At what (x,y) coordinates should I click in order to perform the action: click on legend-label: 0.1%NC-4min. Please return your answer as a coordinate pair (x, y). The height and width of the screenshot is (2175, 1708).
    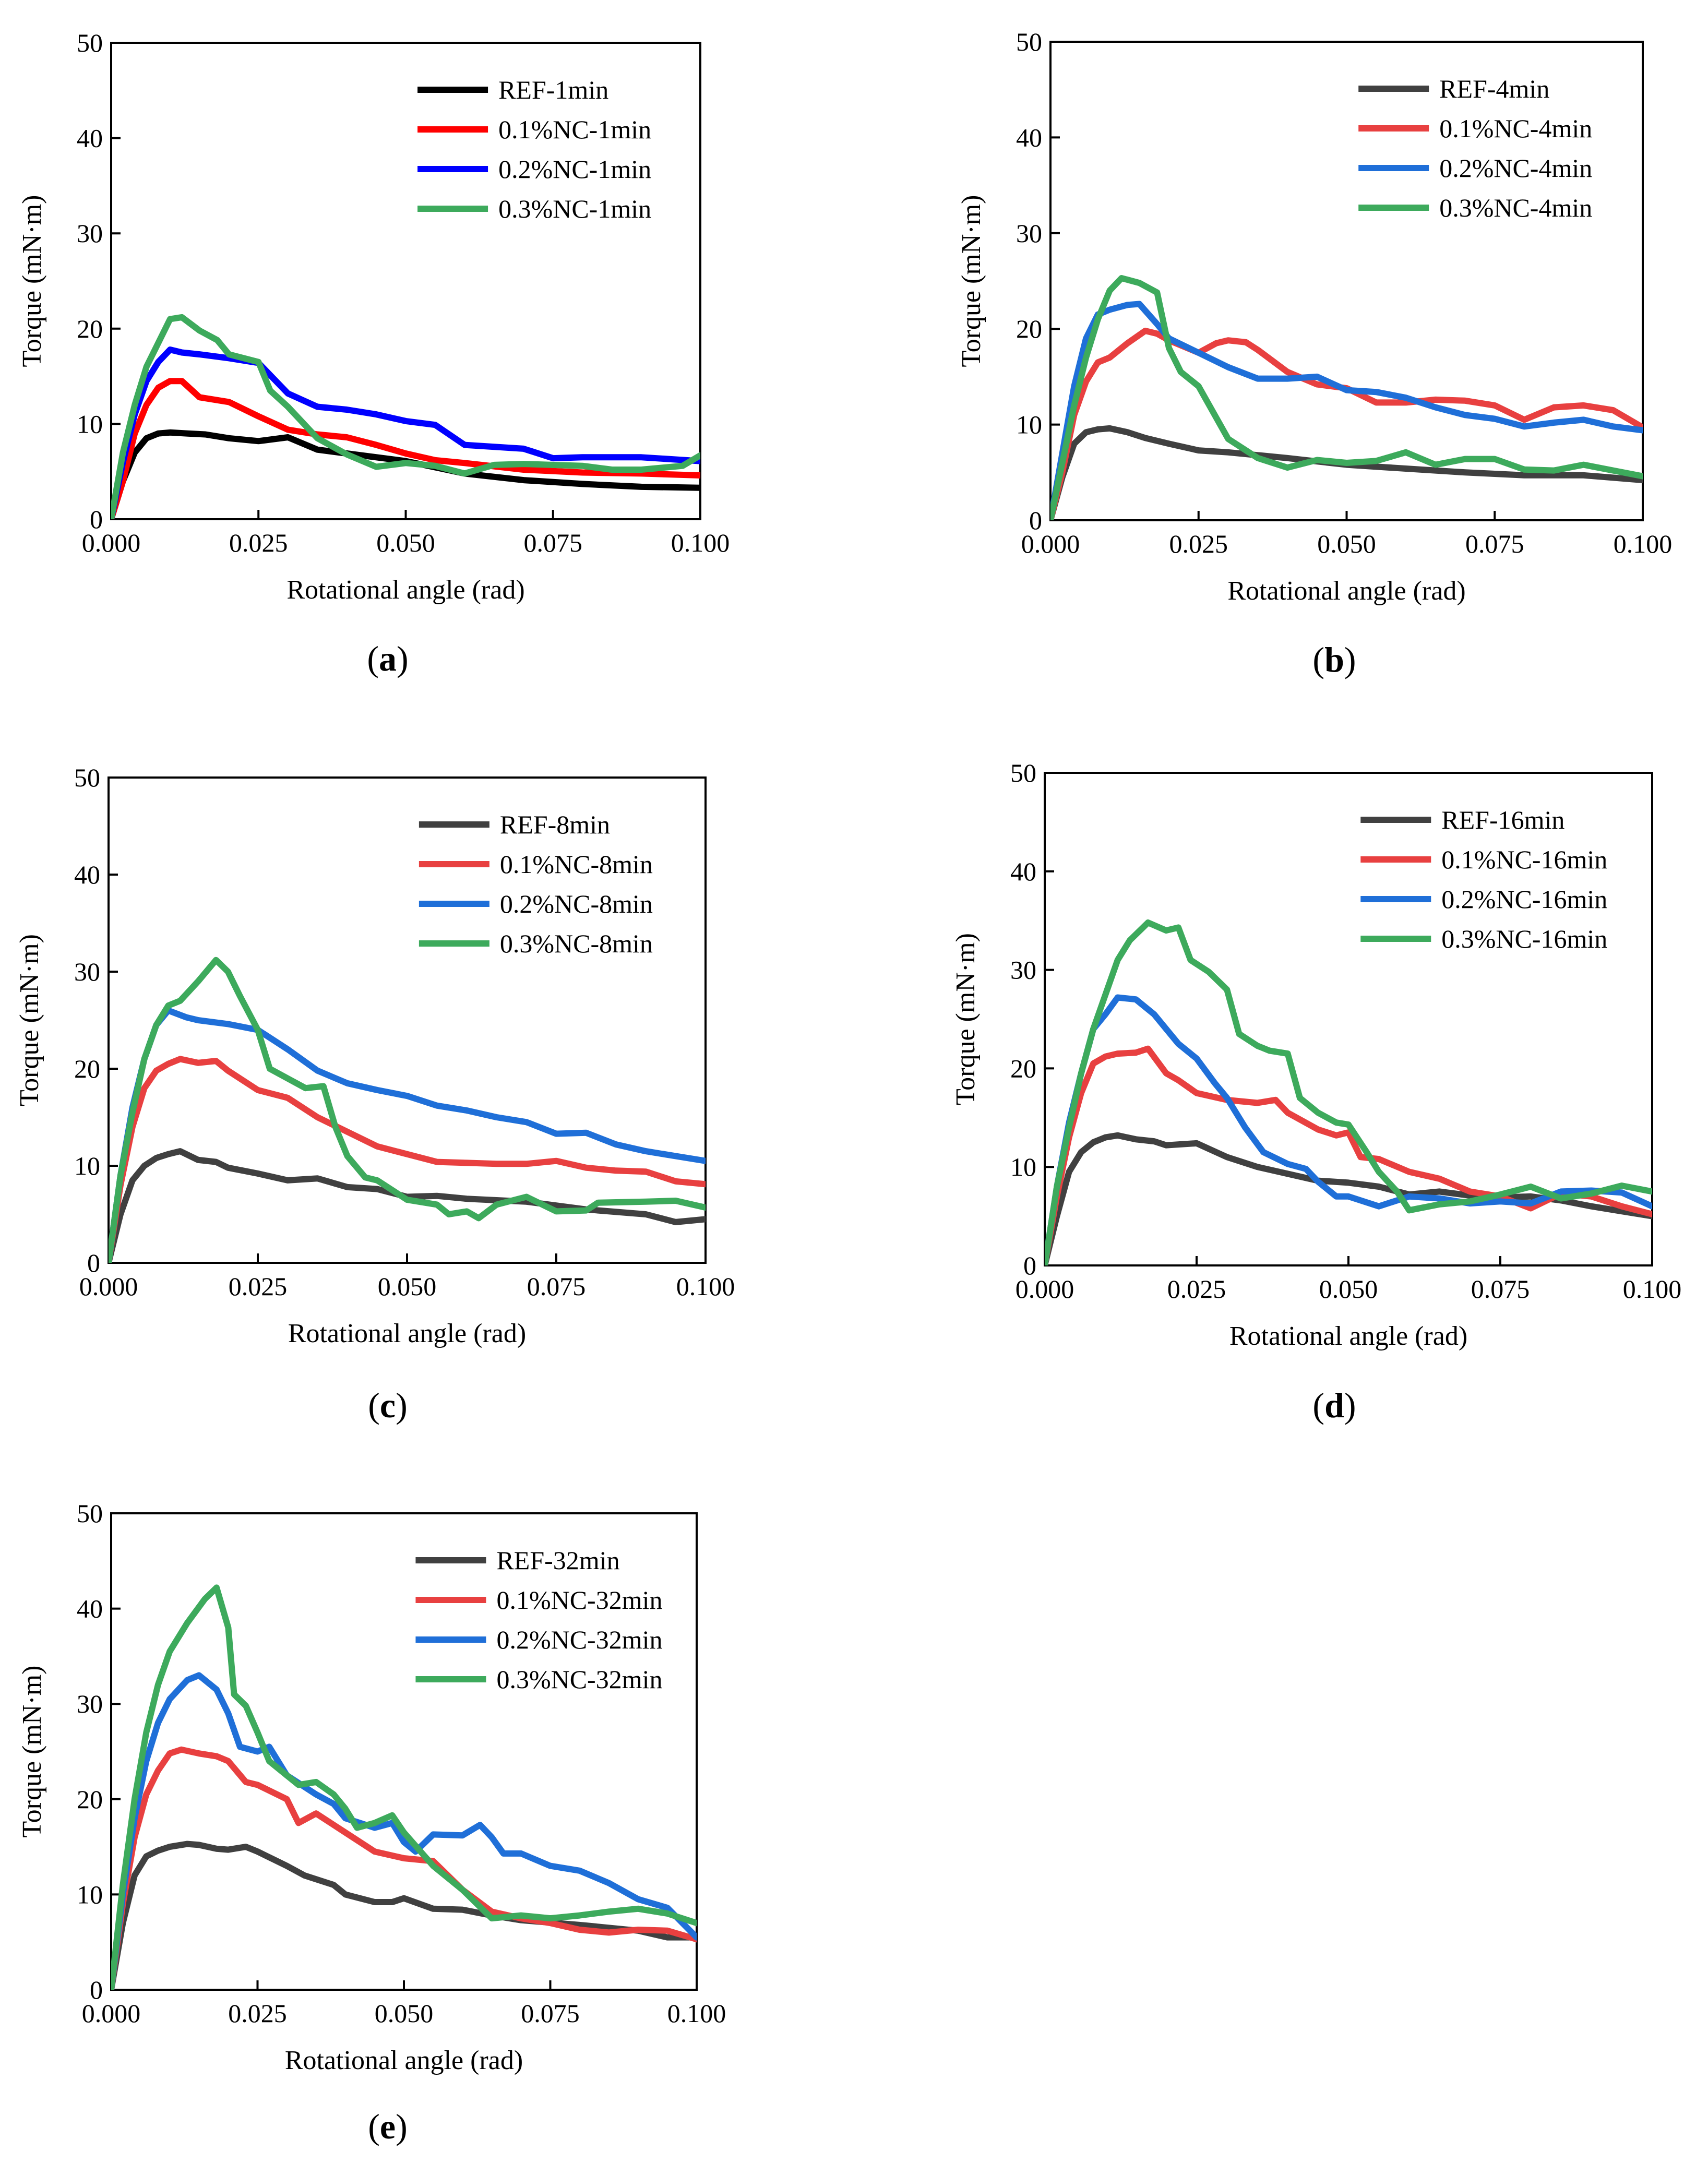
    Looking at the image, I should click on (1515, 128).